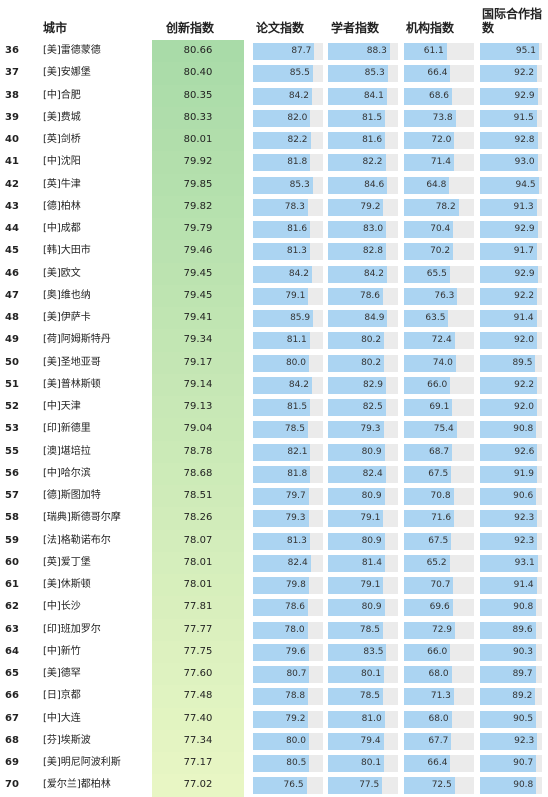  Describe the element at coordinates (363, 207) in the screenshot. I see `scholar-cell: 79.2` at that location.